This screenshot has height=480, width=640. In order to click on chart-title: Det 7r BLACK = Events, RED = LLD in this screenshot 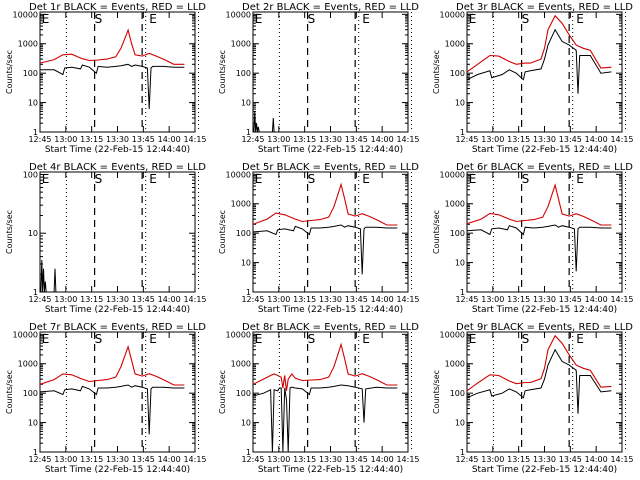, I will do `click(117, 327)`.